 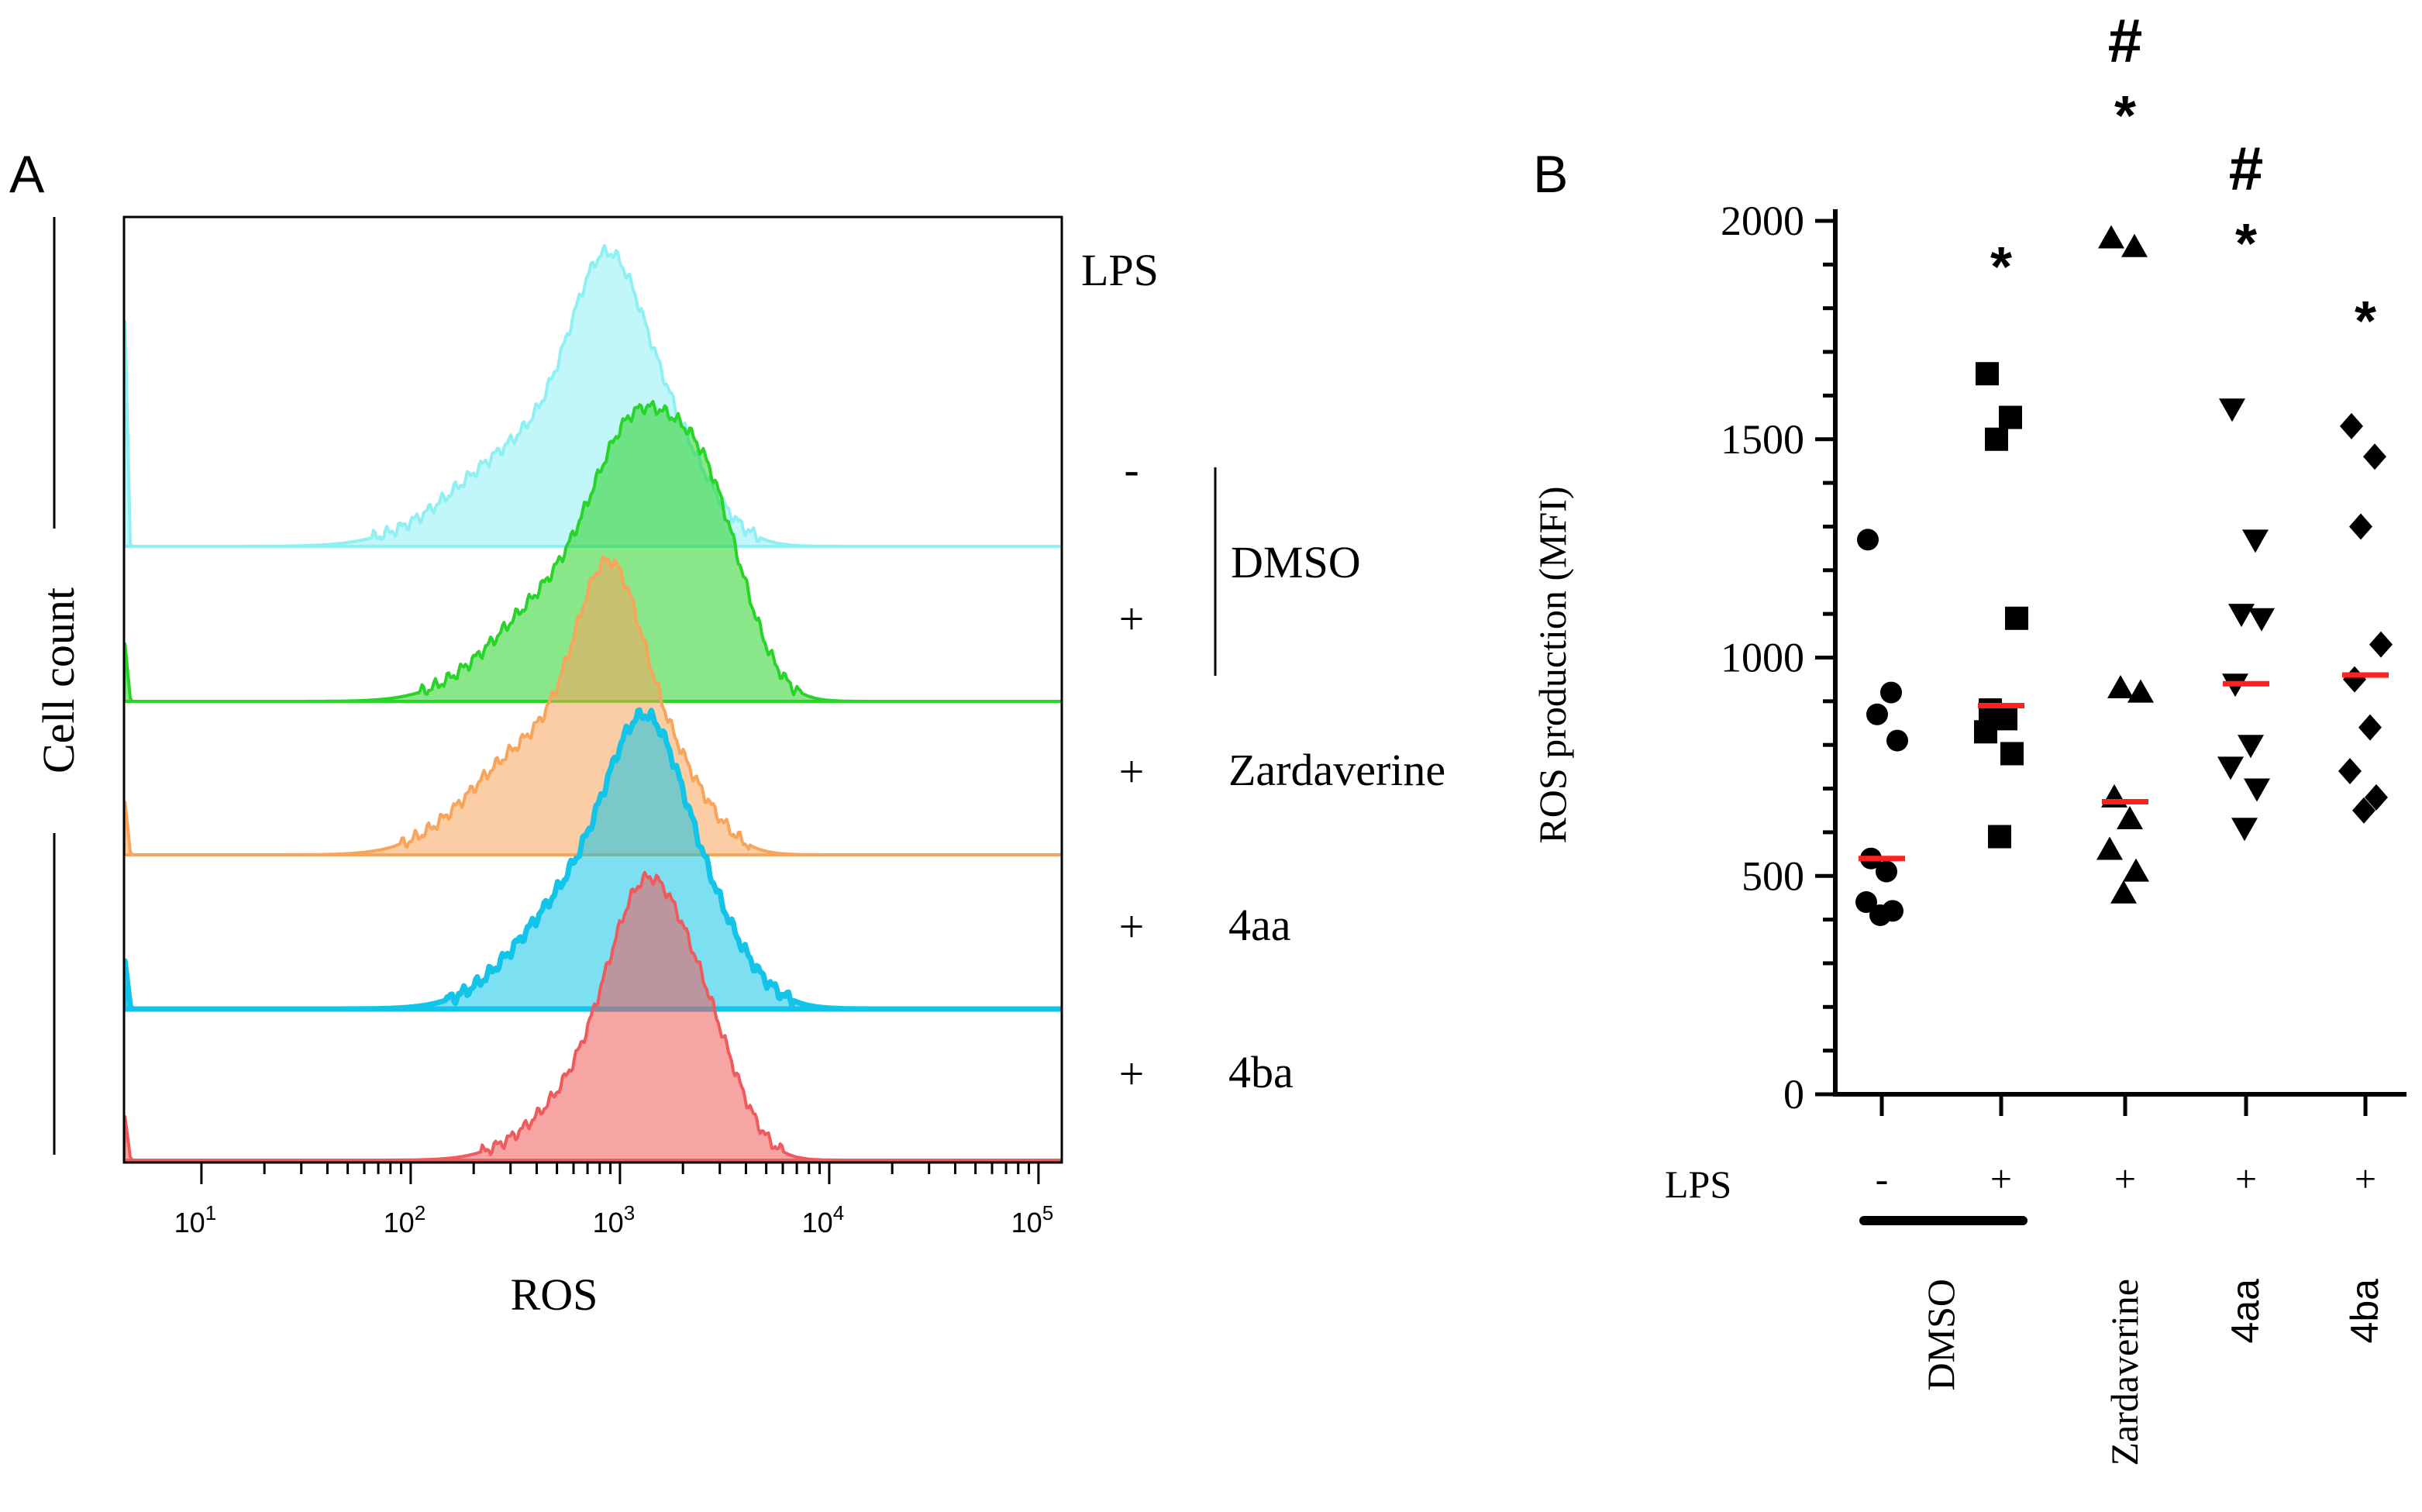 I want to click on histogram-4ba, so click(x=593, y=1016).